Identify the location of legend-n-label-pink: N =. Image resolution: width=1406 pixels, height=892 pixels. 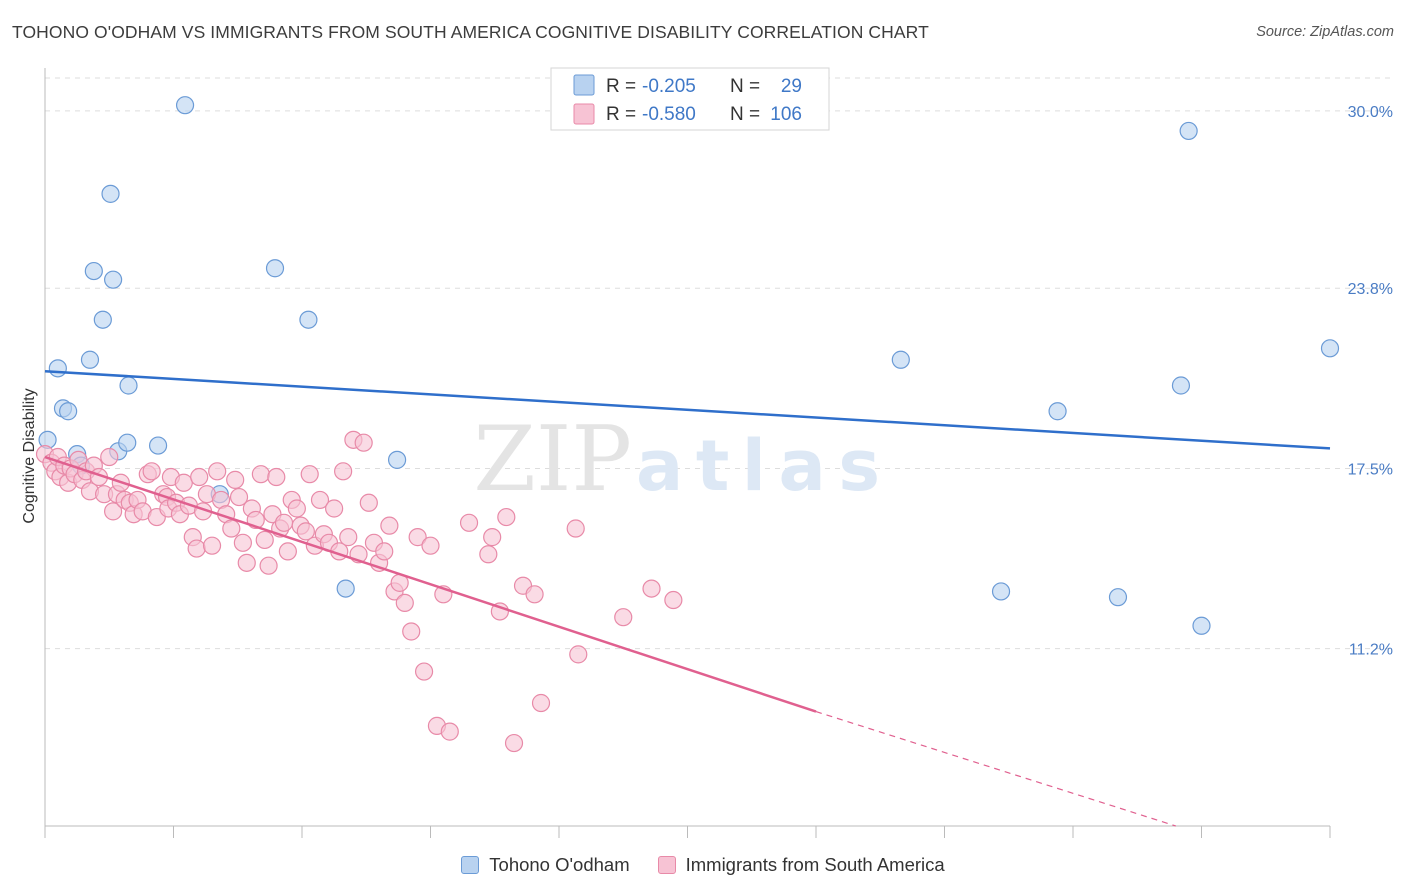
(747, 114).